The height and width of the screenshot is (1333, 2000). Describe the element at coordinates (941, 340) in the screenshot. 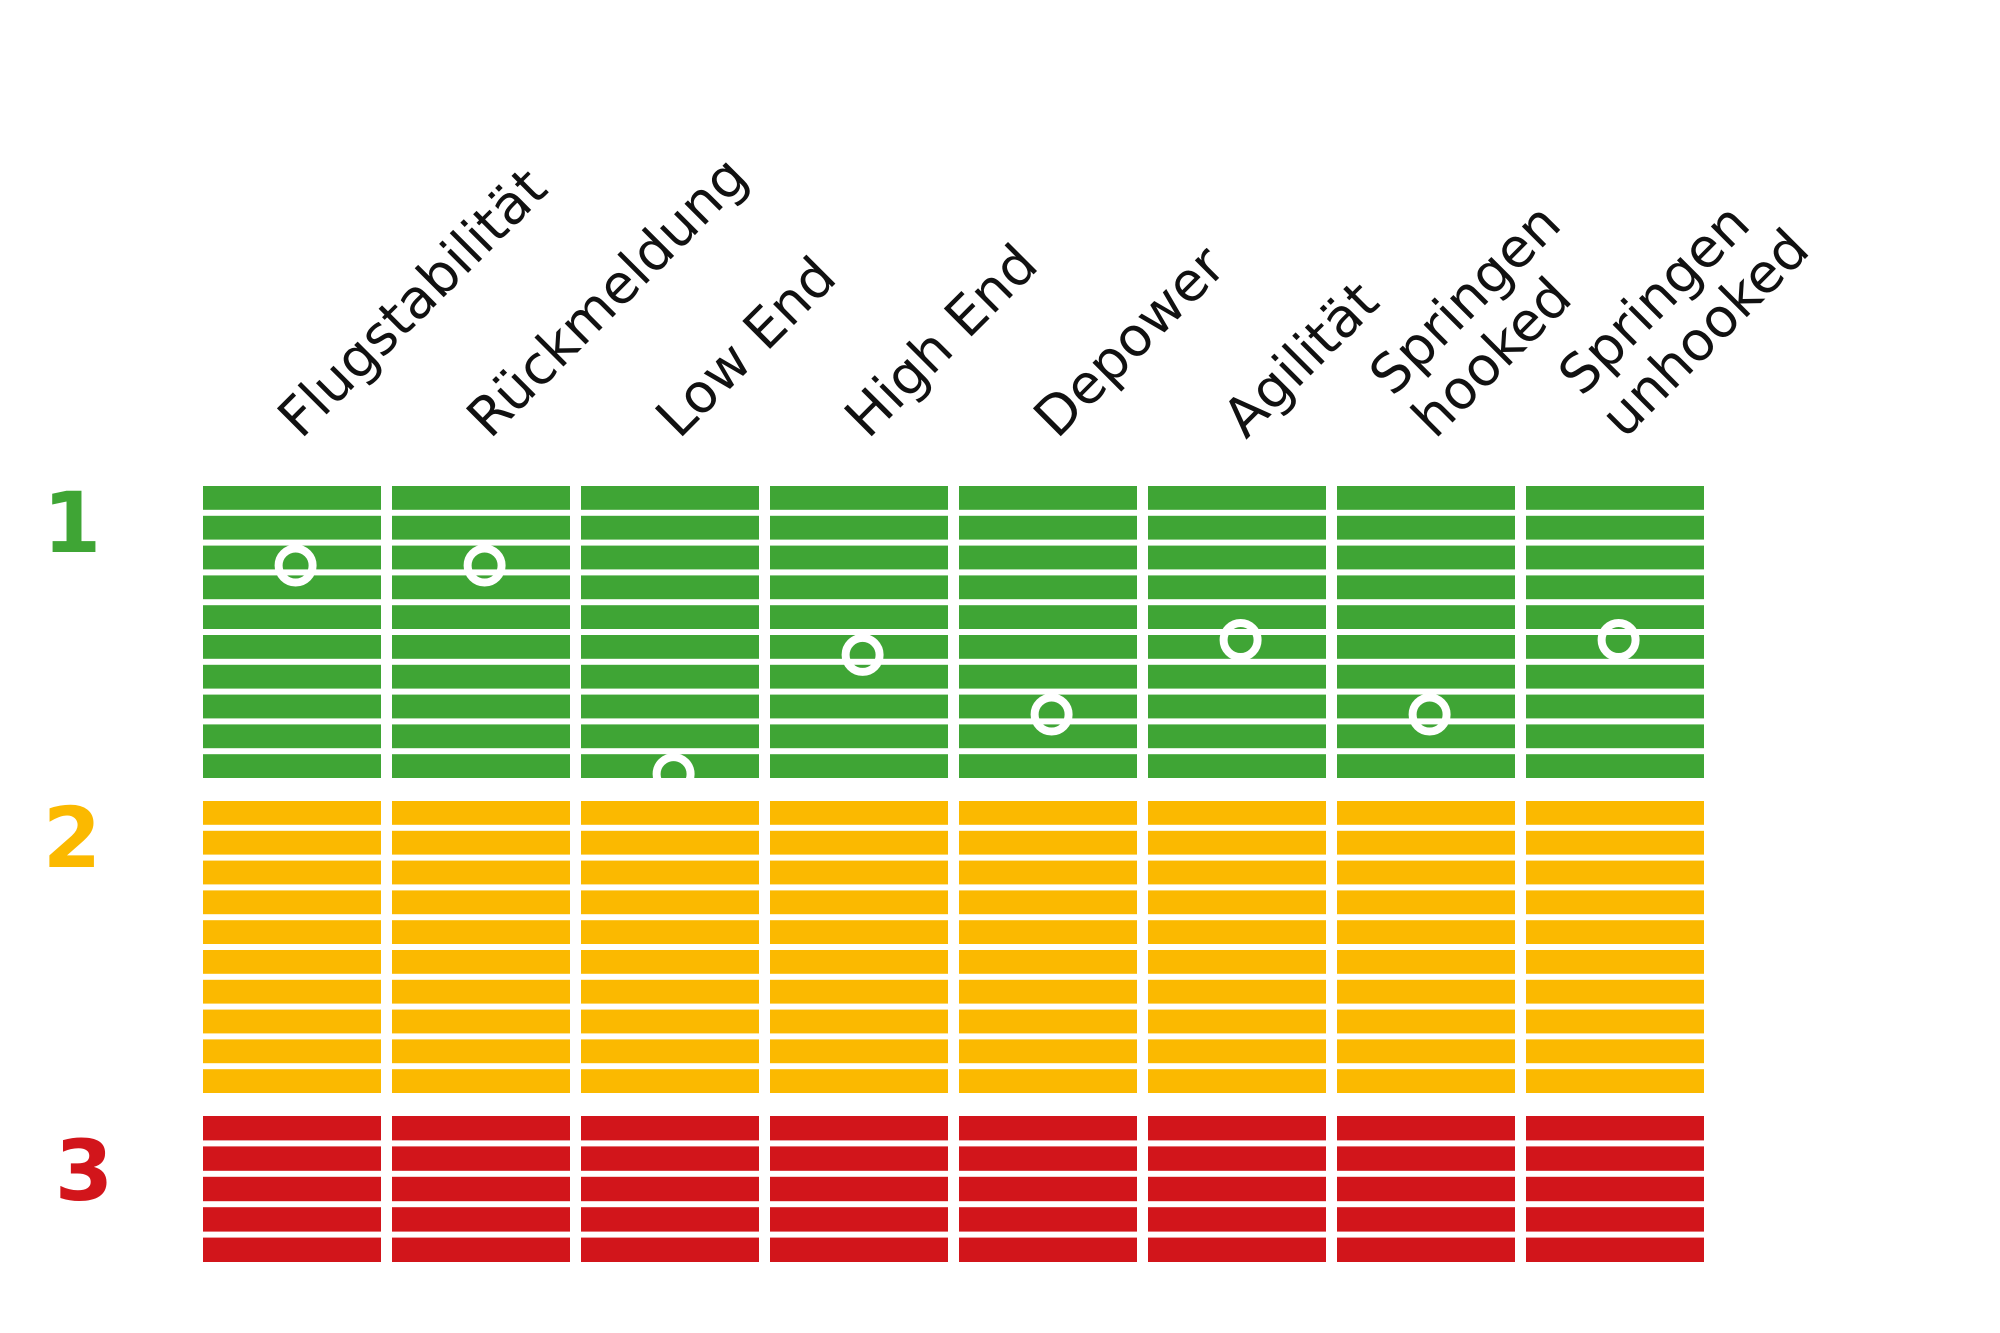

I see `category-label-line: High End` at that location.